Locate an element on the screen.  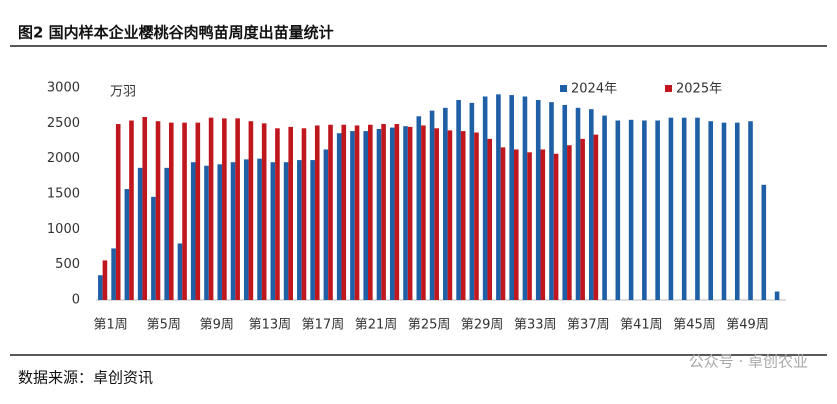
x-tick-label: 第29周 is located at coordinates (482, 325).